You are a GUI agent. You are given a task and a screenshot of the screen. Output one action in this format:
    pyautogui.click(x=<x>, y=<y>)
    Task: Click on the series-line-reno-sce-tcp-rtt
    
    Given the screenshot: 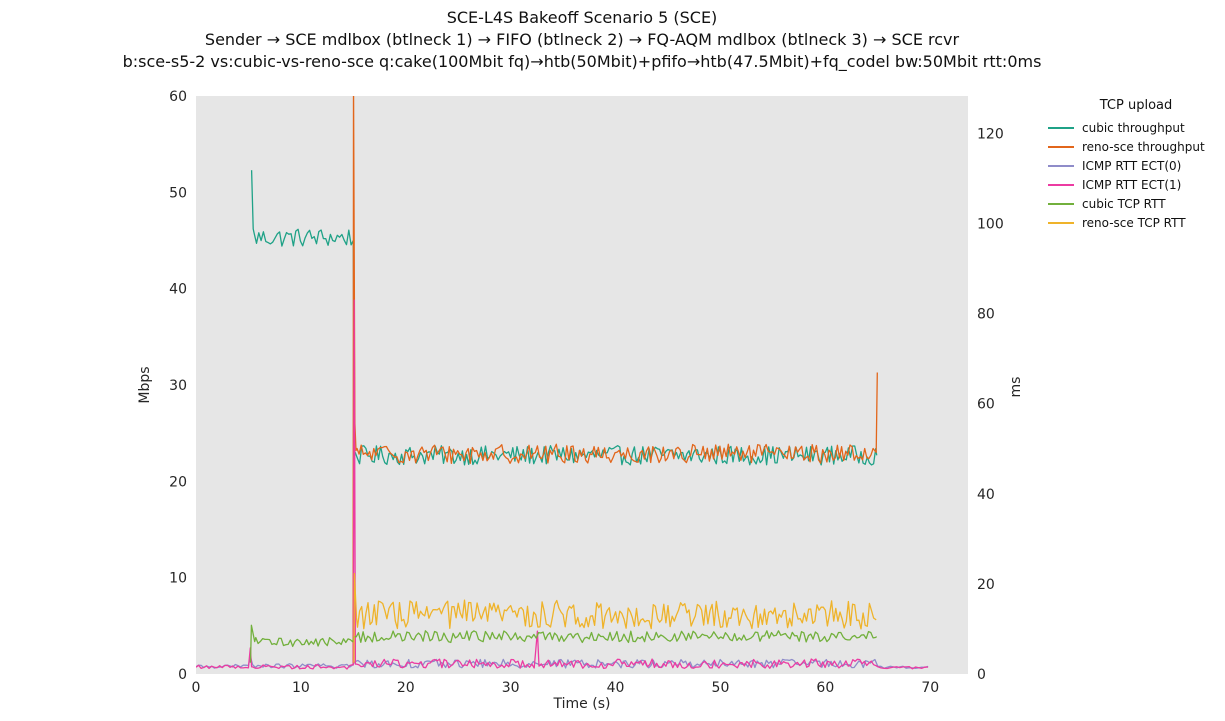 What is the action you would take?
    pyautogui.click(x=615, y=617)
    